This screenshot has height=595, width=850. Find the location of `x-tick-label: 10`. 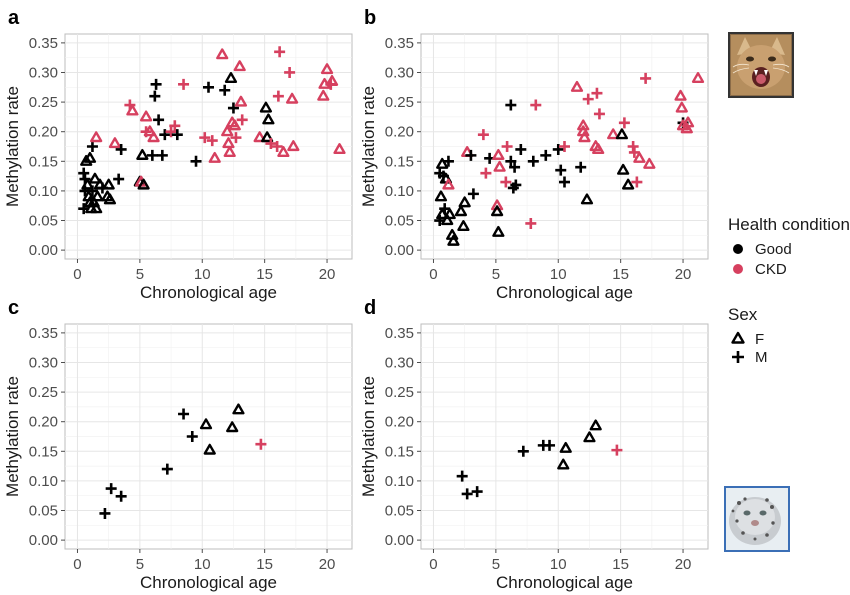

x-tick-label: 10 is located at coordinates (558, 274).